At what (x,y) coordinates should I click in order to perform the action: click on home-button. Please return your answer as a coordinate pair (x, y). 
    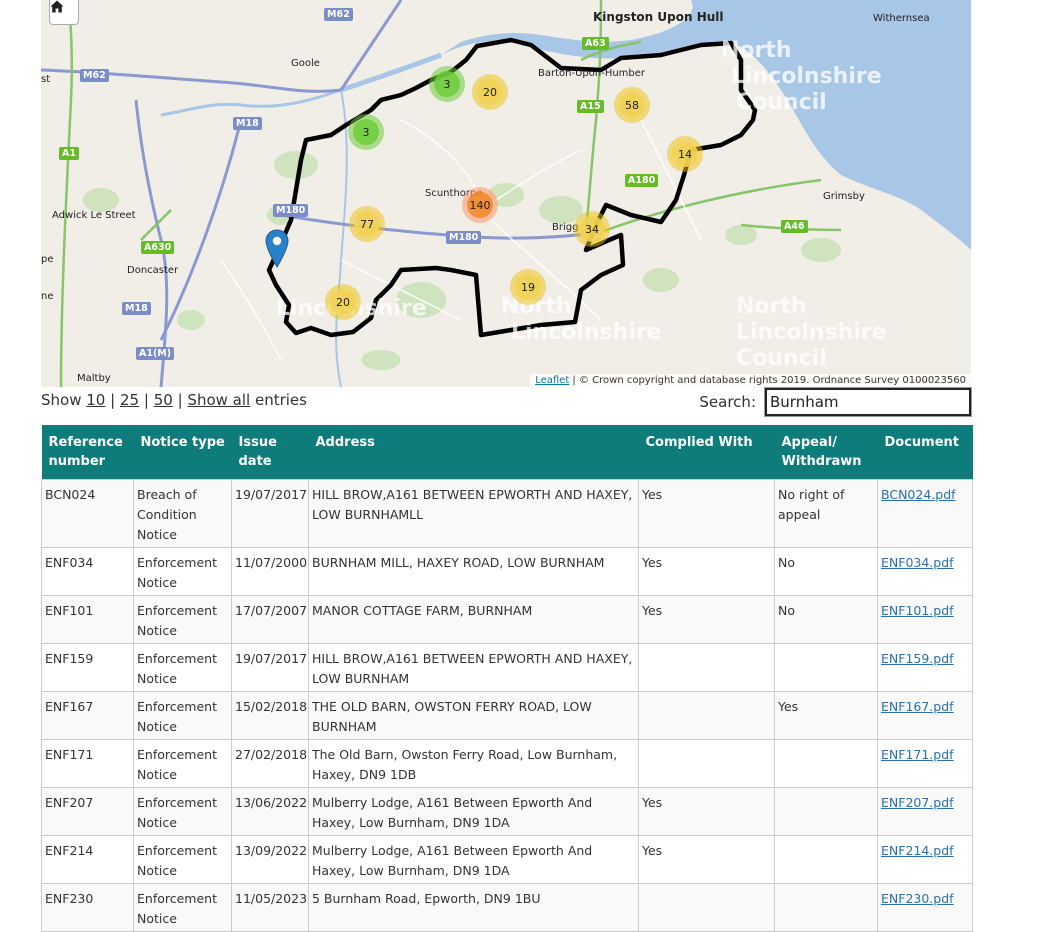
    Looking at the image, I should click on (64, 12).